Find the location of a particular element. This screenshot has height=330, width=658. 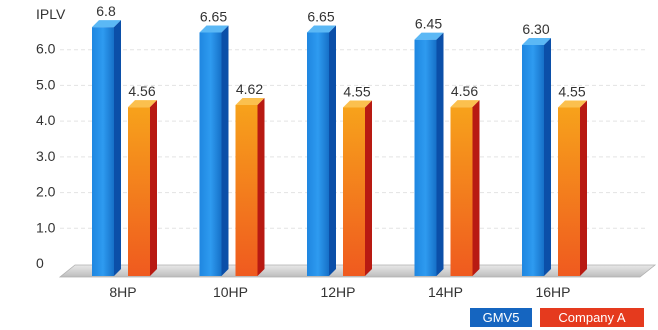

x-tick-label: 12HP is located at coordinates (337, 292).